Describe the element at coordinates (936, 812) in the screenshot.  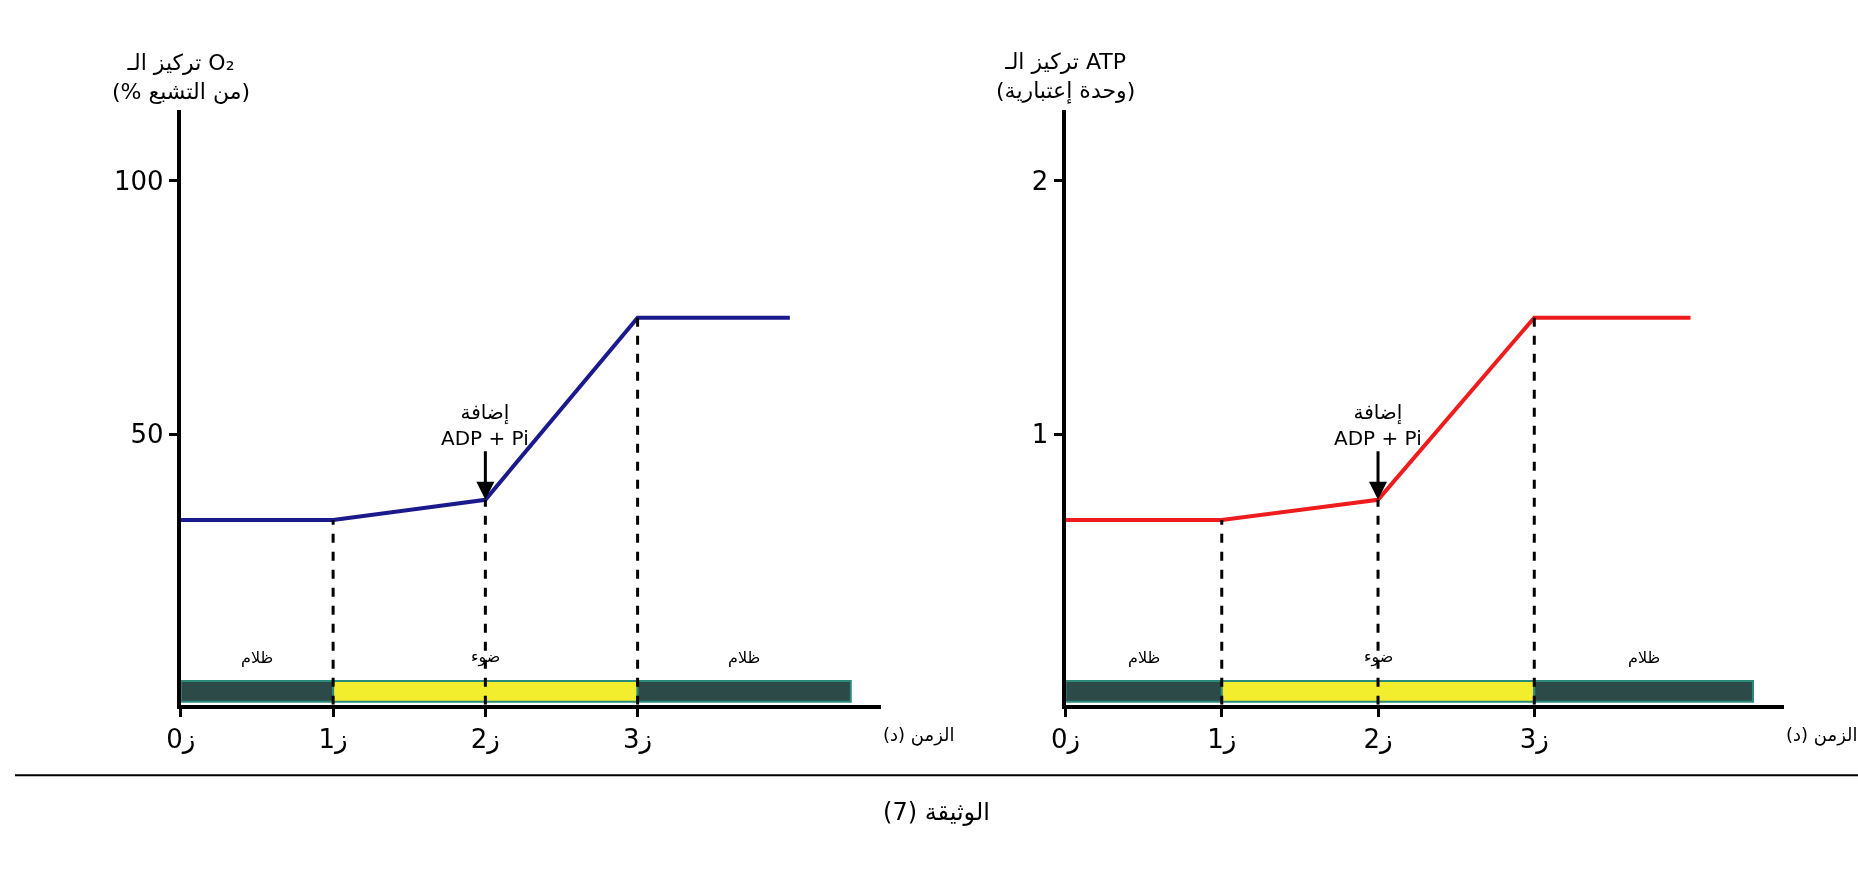
I see `text: الوثيقة (7)` at that location.